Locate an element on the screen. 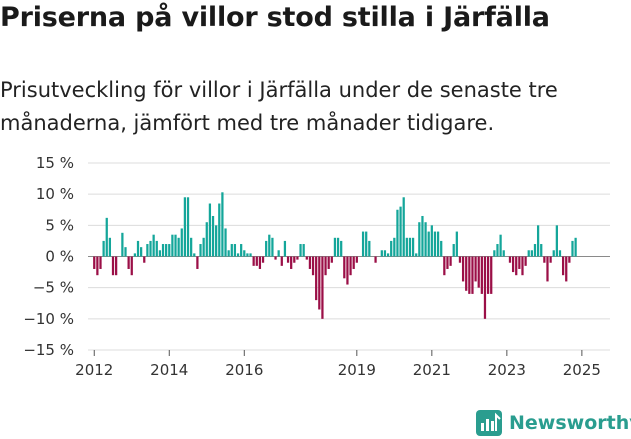 The width and height of the screenshot is (631, 439). y-tick-label: −15 % is located at coordinates (48, 350).